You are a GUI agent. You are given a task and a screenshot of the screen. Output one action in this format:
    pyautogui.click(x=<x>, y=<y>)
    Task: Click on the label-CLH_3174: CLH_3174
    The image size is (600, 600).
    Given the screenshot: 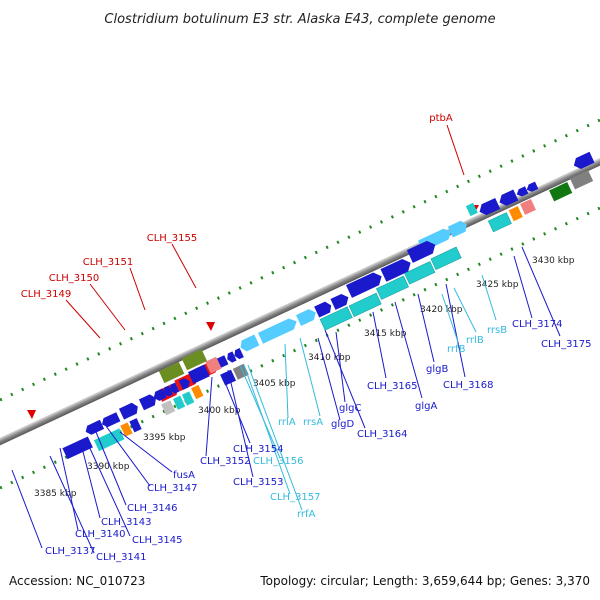 What is the action you would take?
    pyautogui.click(x=537, y=324)
    